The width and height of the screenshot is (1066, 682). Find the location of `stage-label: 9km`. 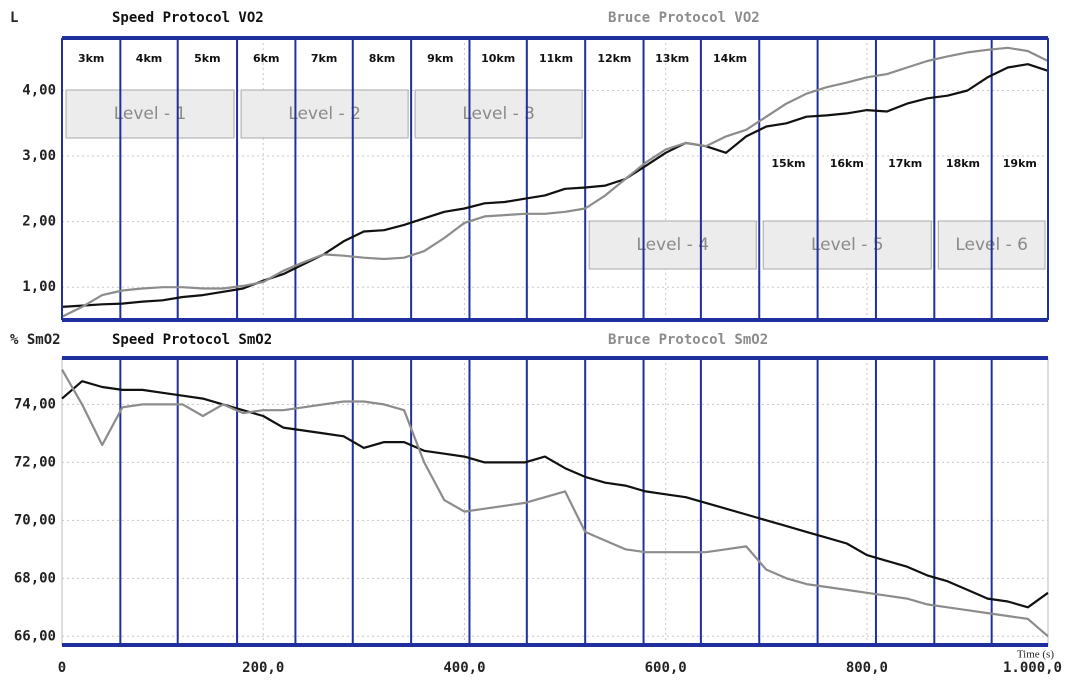

stage-label: 9km is located at coordinates (440, 58).